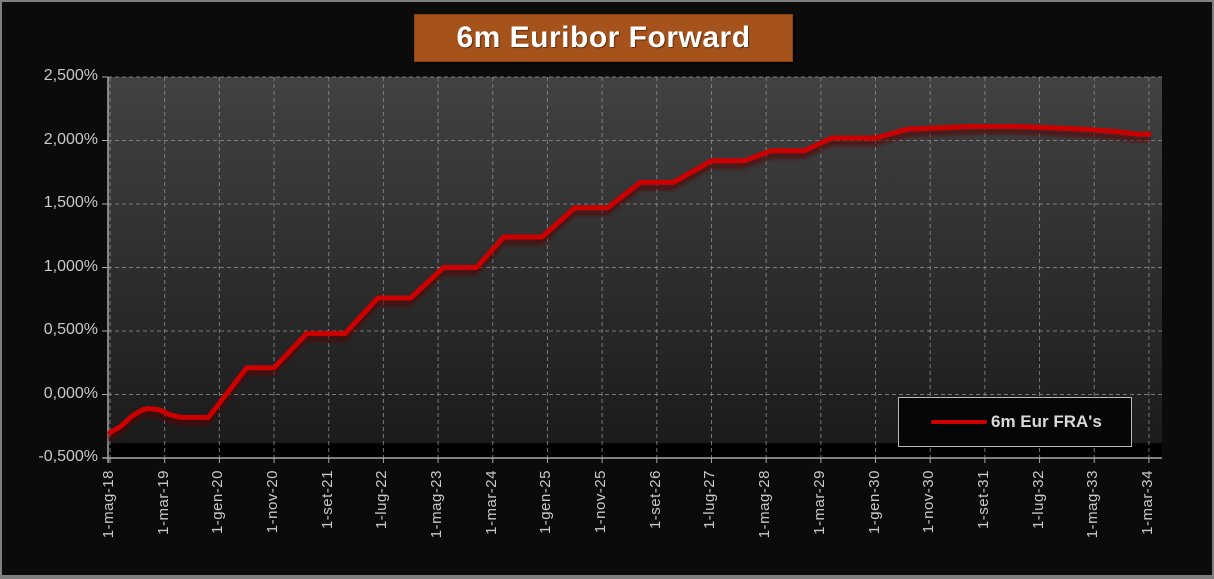 The width and height of the screenshot is (1214, 579). Describe the element at coordinates (546, 502) in the screenshot. I see `x-axis-label: 1-gen-25` at that location.